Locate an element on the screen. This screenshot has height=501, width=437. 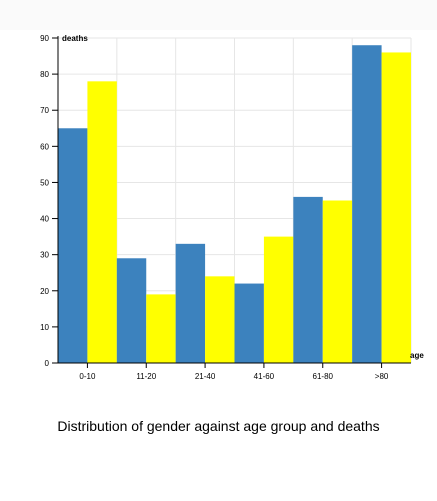
y-axis-title: deaths is located at coordinates (75, 38).